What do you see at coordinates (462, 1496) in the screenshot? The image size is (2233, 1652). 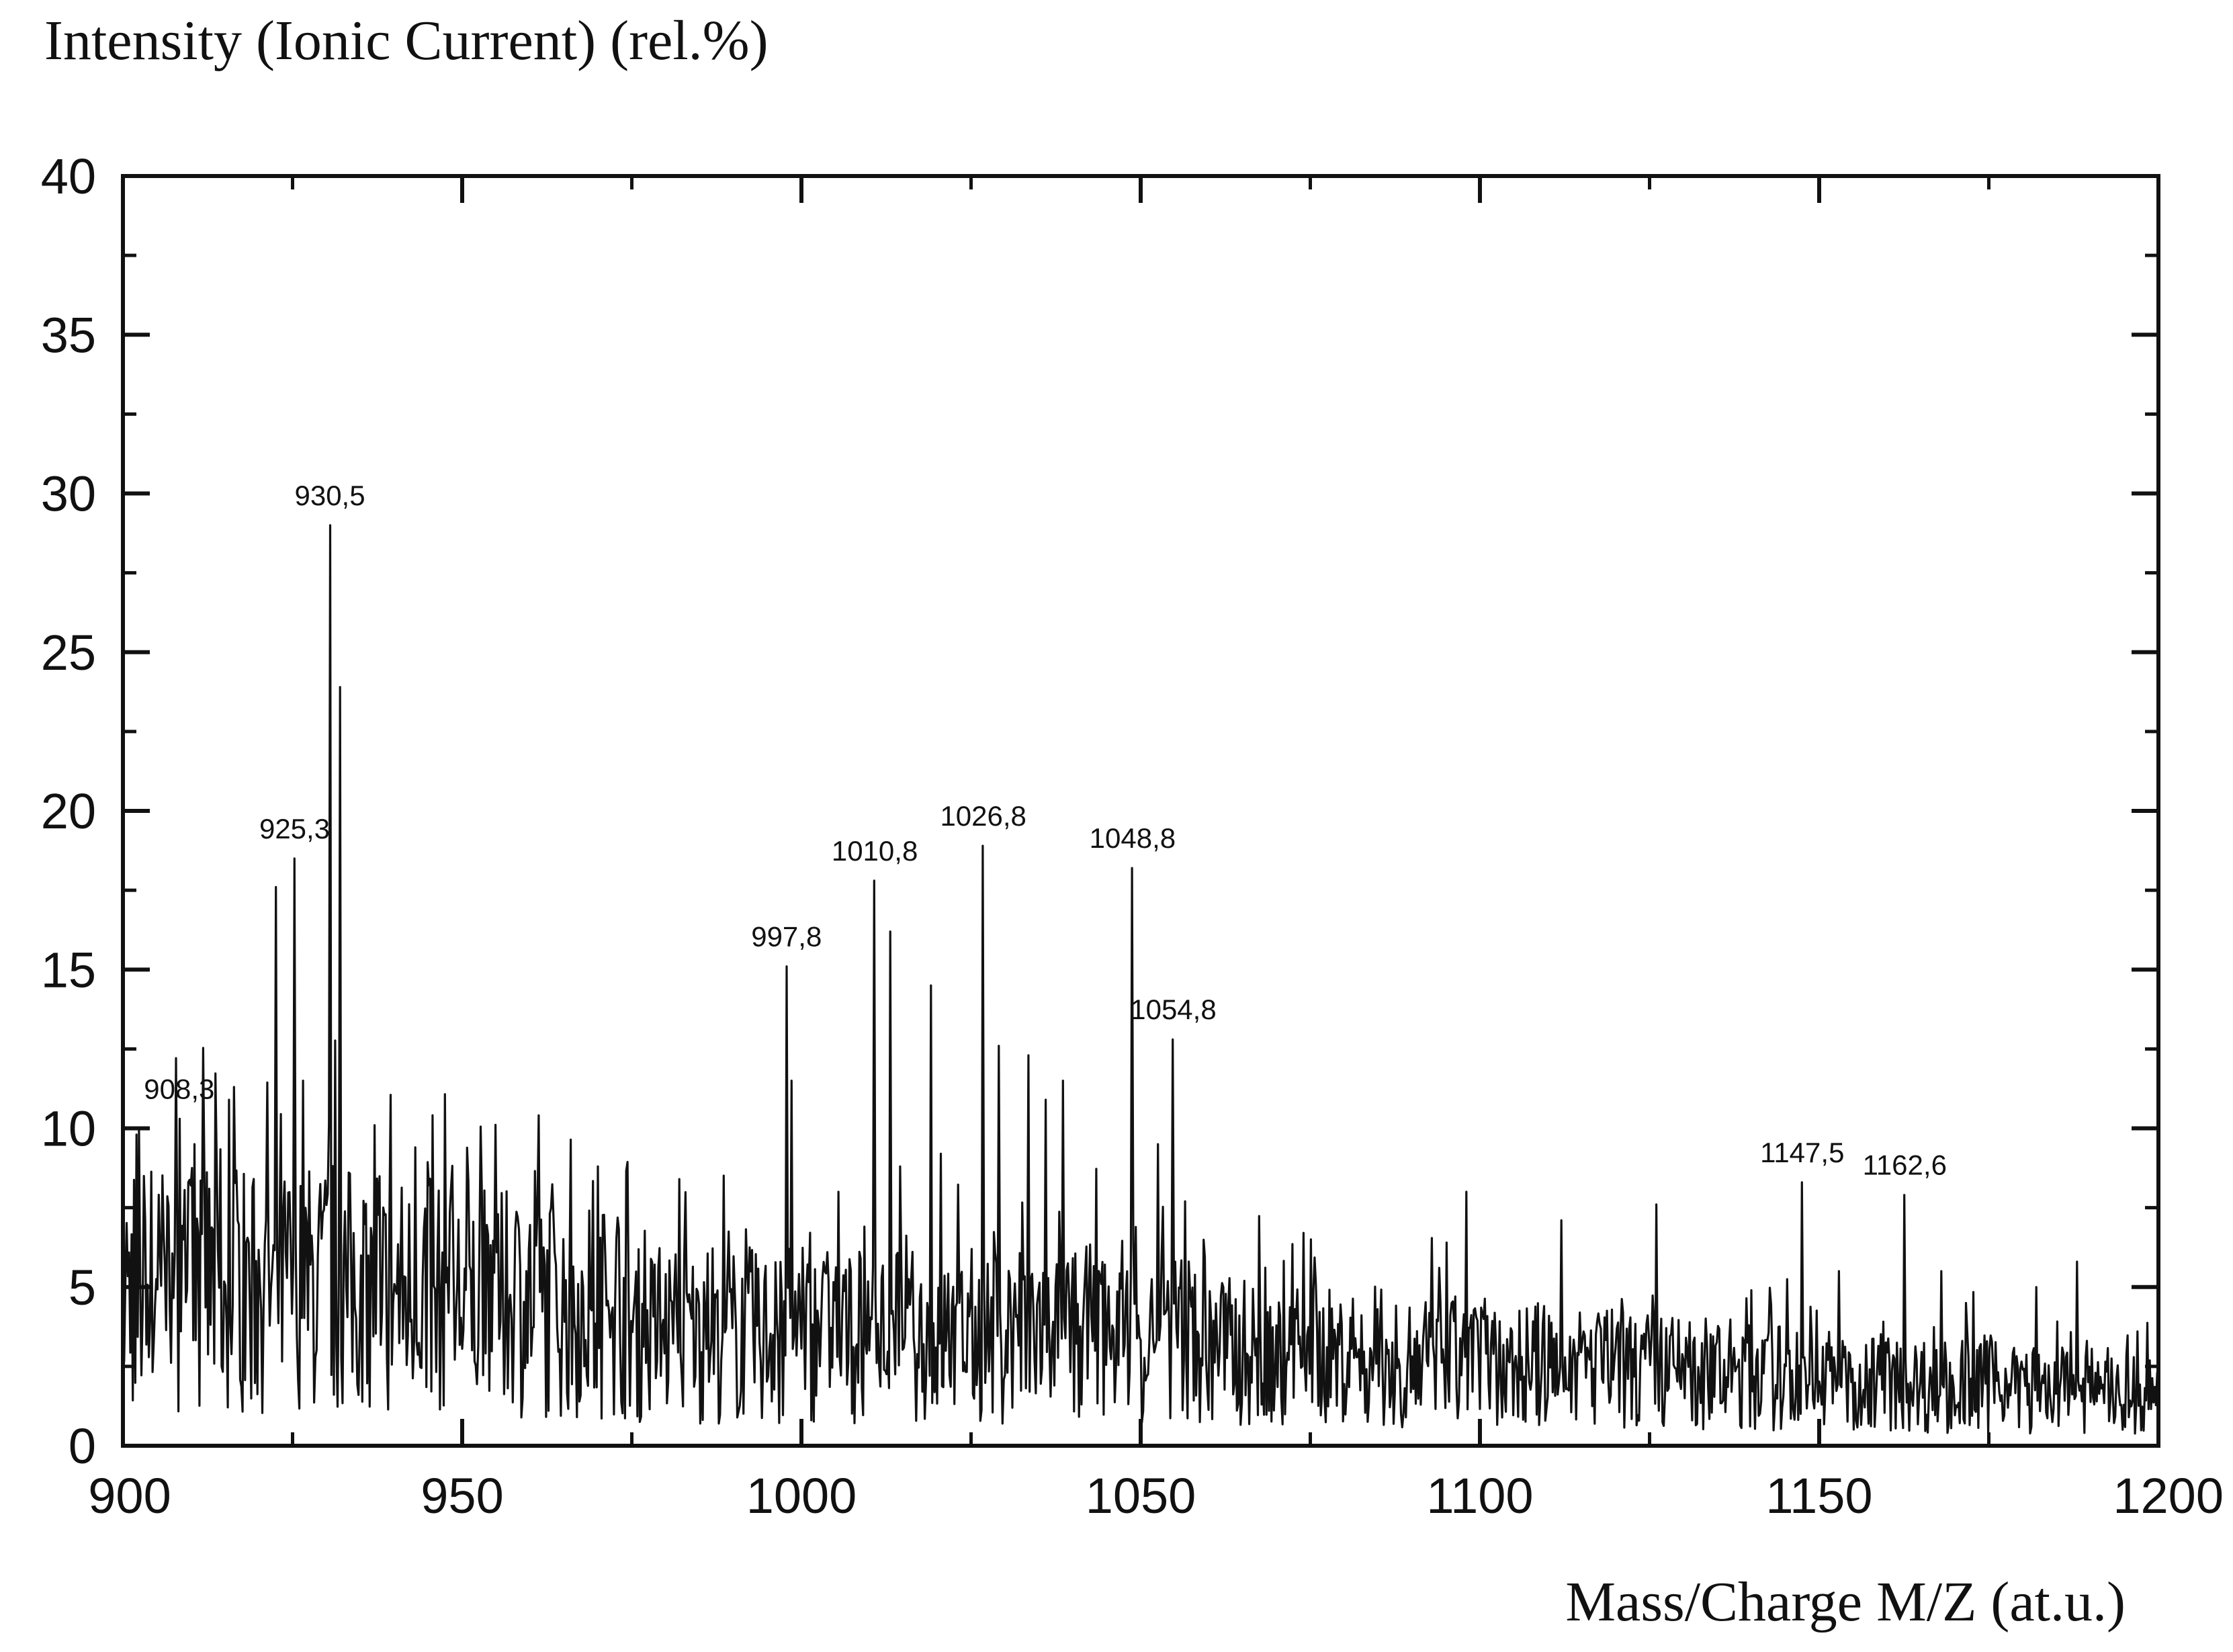 I see `x-tick-label: 950` at bounding box center [462, 1496].